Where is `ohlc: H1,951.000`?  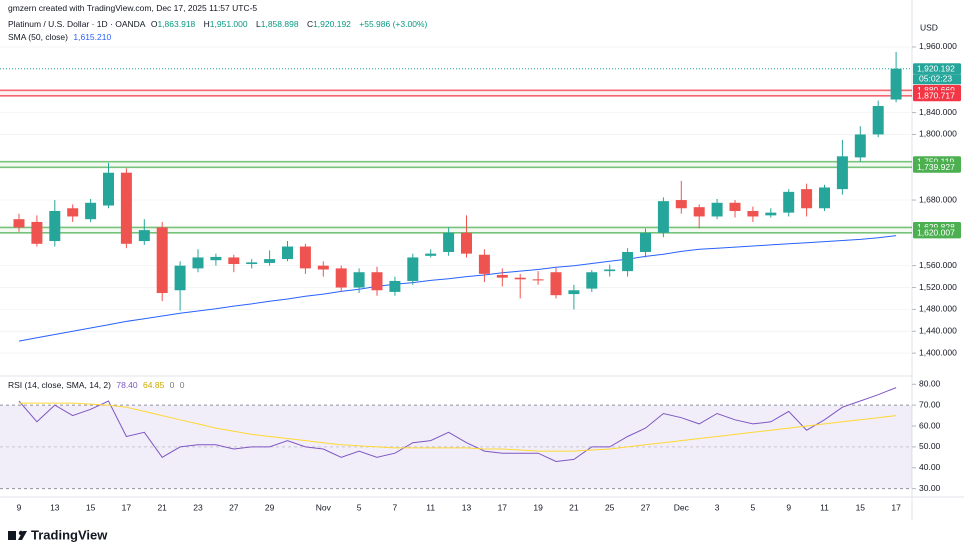 ohlc: H1,951.000 is located at coordinates (227, 24).